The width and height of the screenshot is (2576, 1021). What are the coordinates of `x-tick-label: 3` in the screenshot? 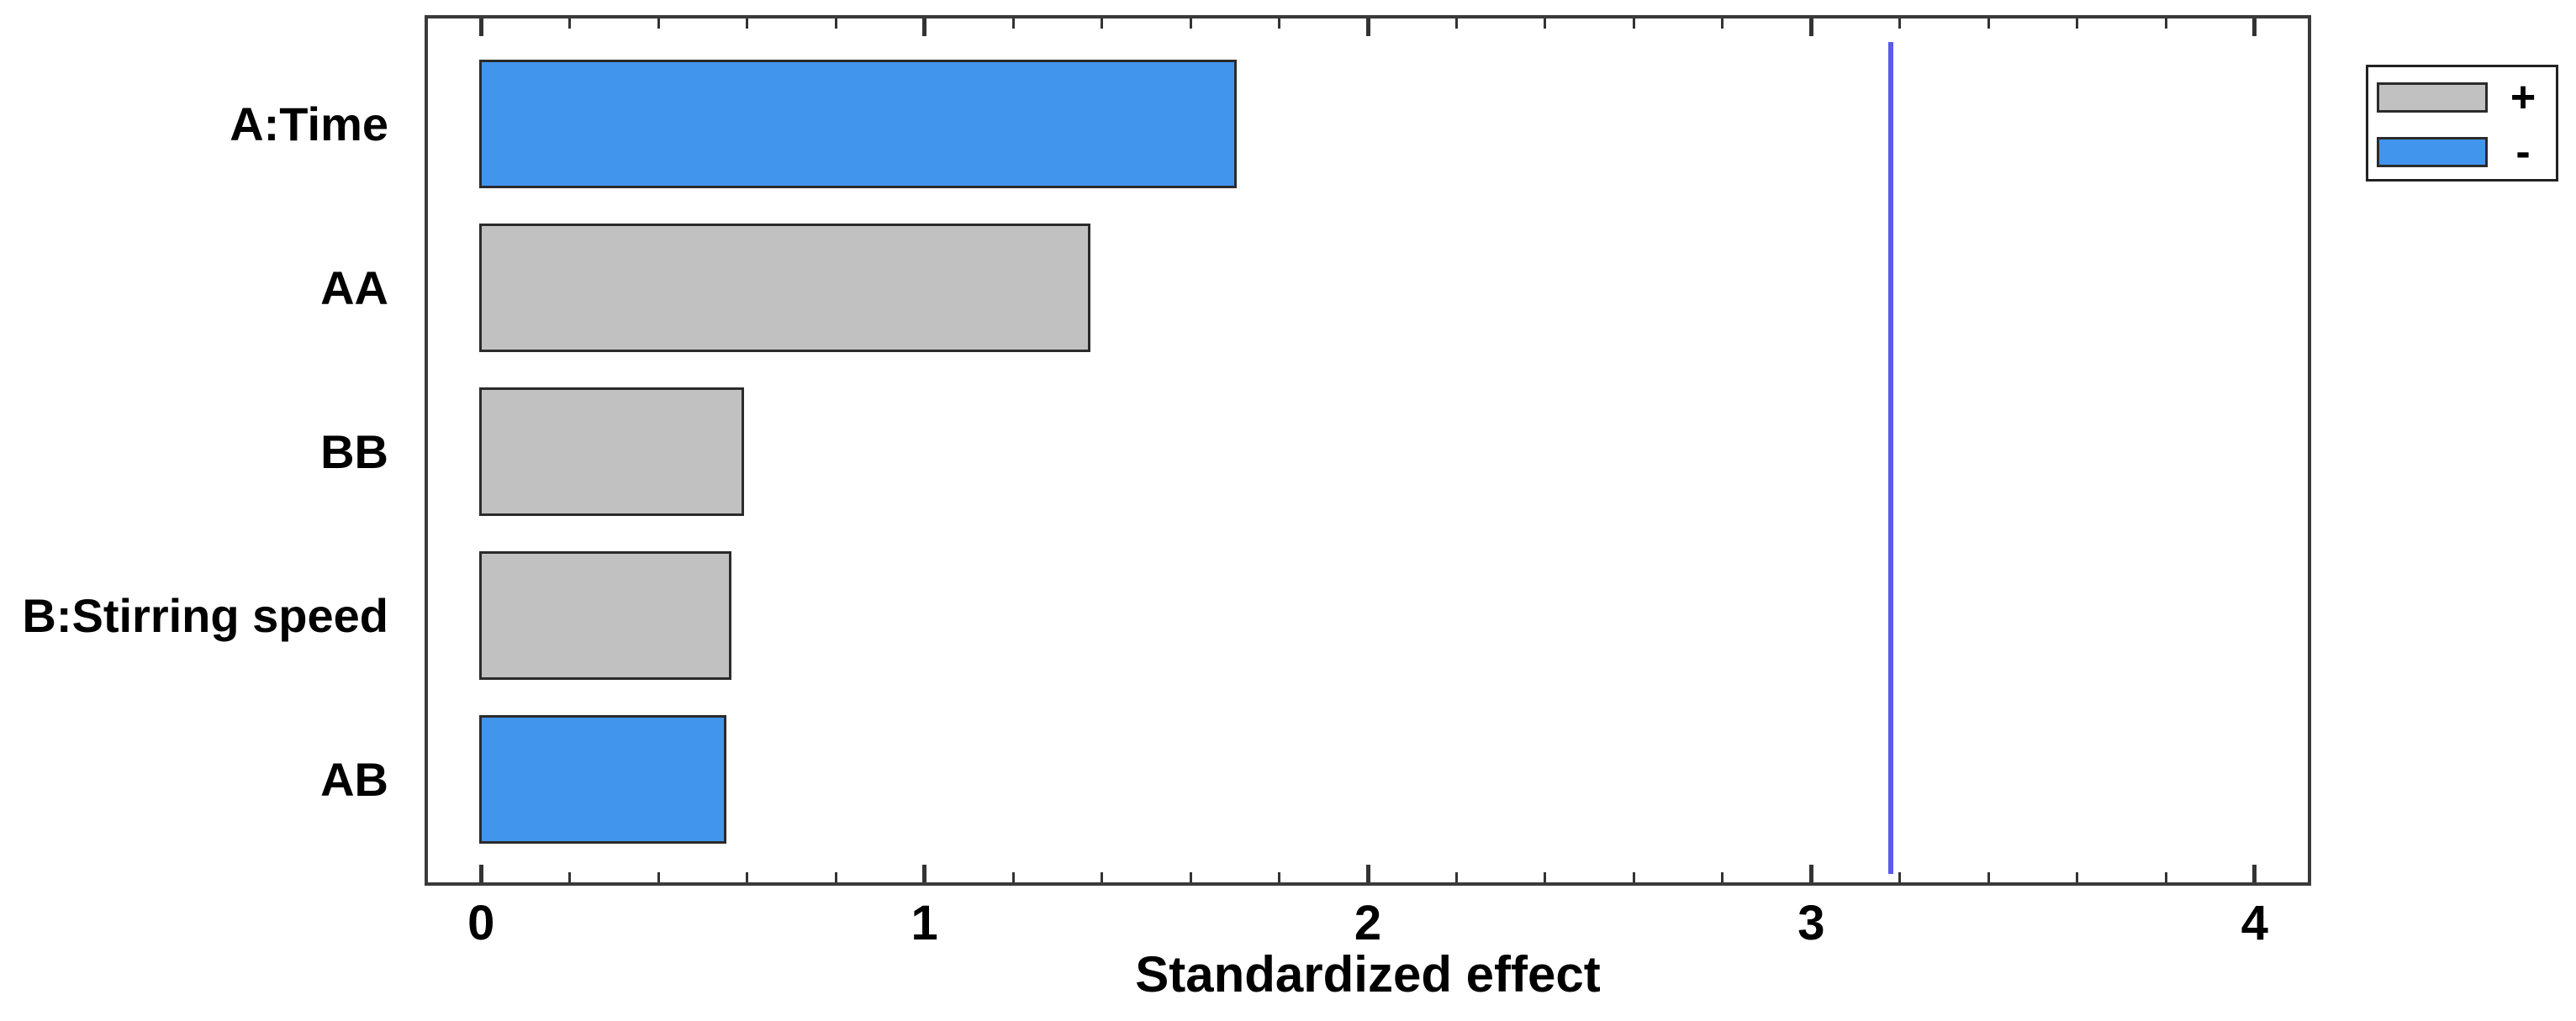 It's located at (1811, 923).